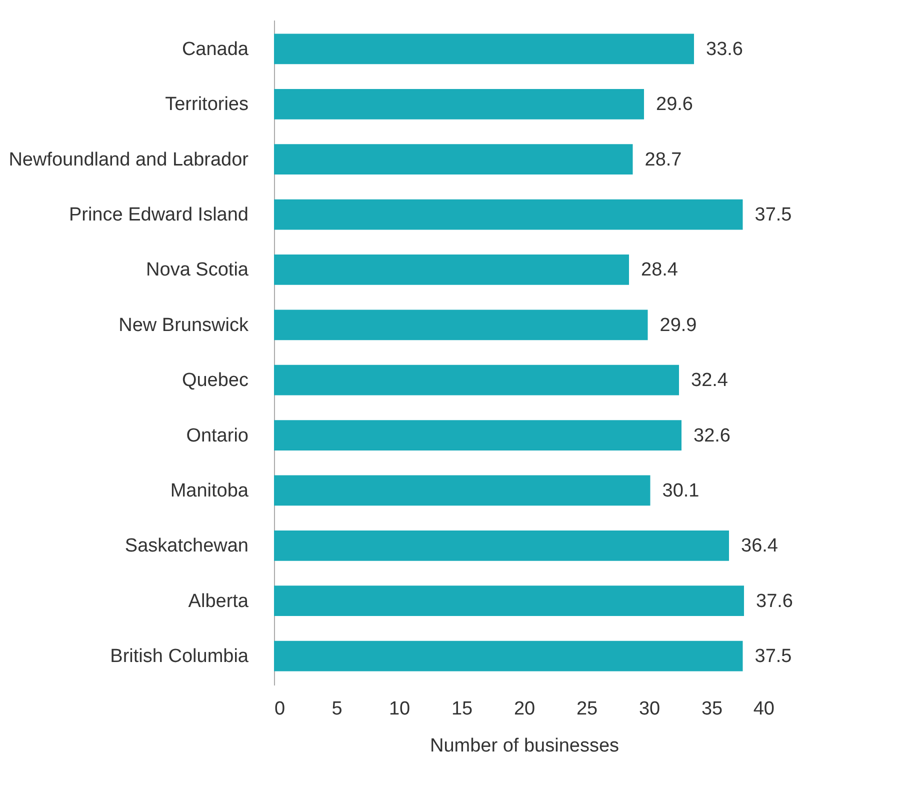  Describe the element at coordinates (663, 159) in the screenshot. I see `data-label: 28.7` at that location.